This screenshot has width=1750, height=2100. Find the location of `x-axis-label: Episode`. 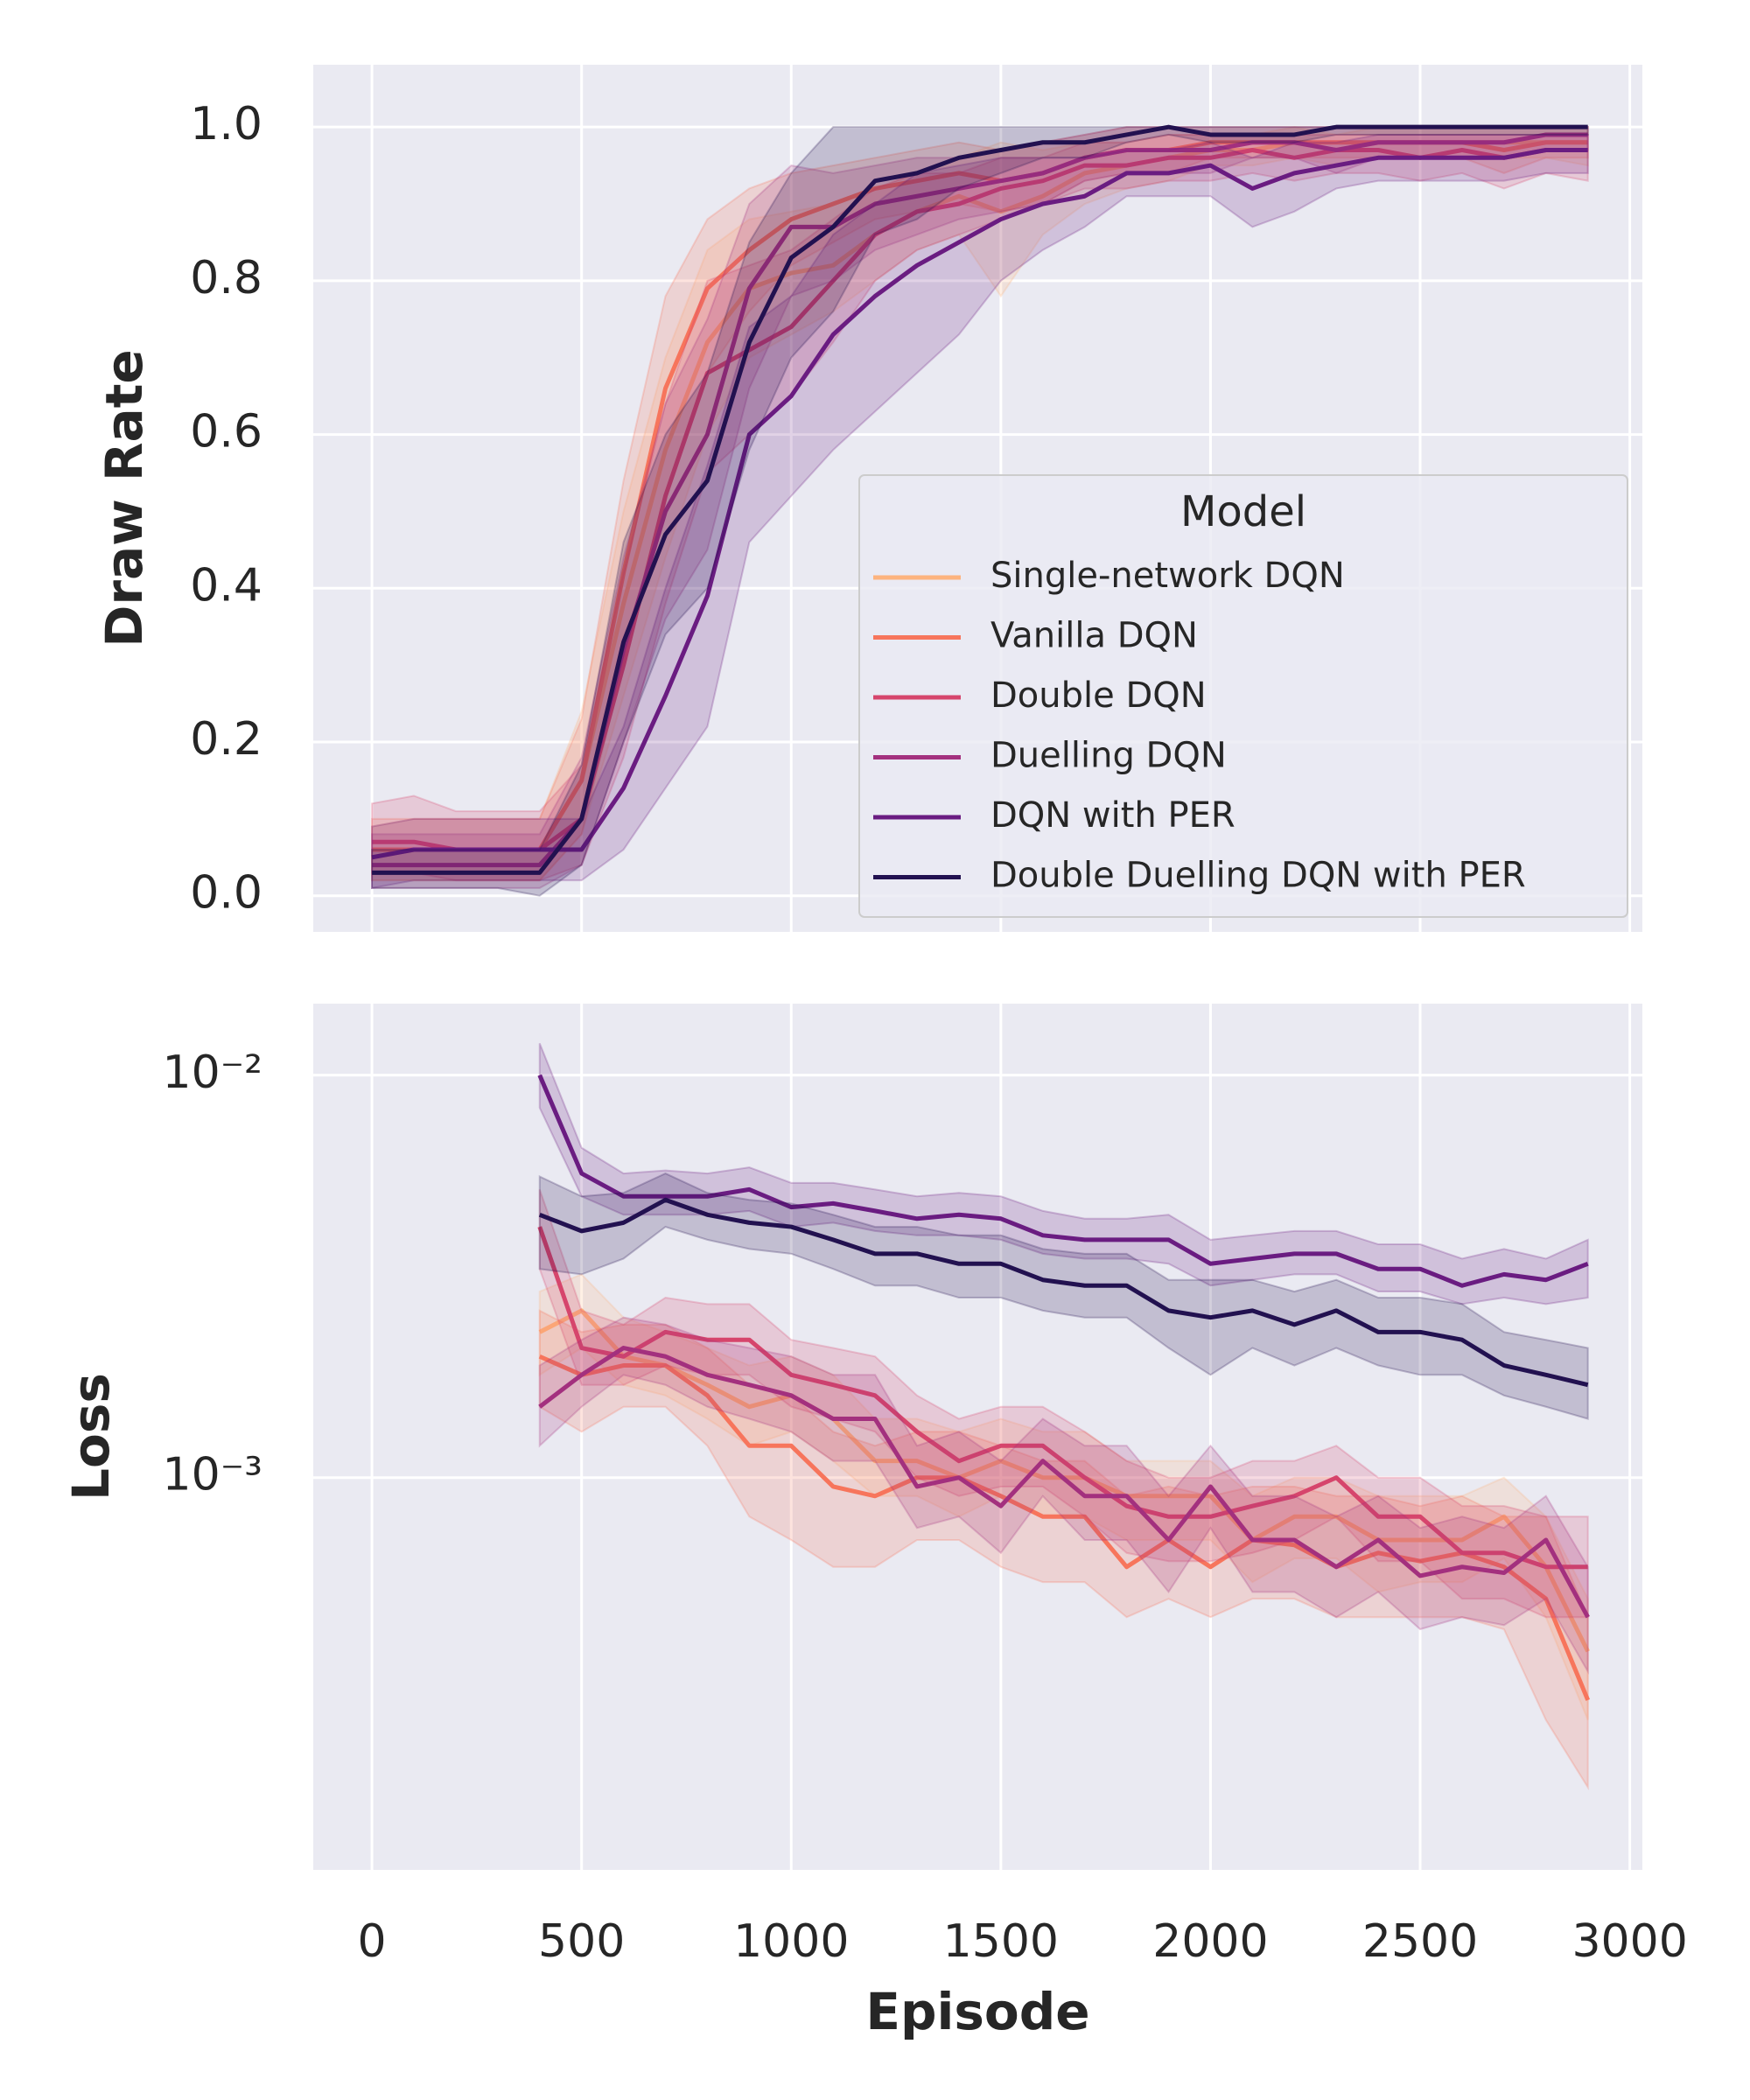

x-axis-label: Episode is located at coordinates (977, 2011).